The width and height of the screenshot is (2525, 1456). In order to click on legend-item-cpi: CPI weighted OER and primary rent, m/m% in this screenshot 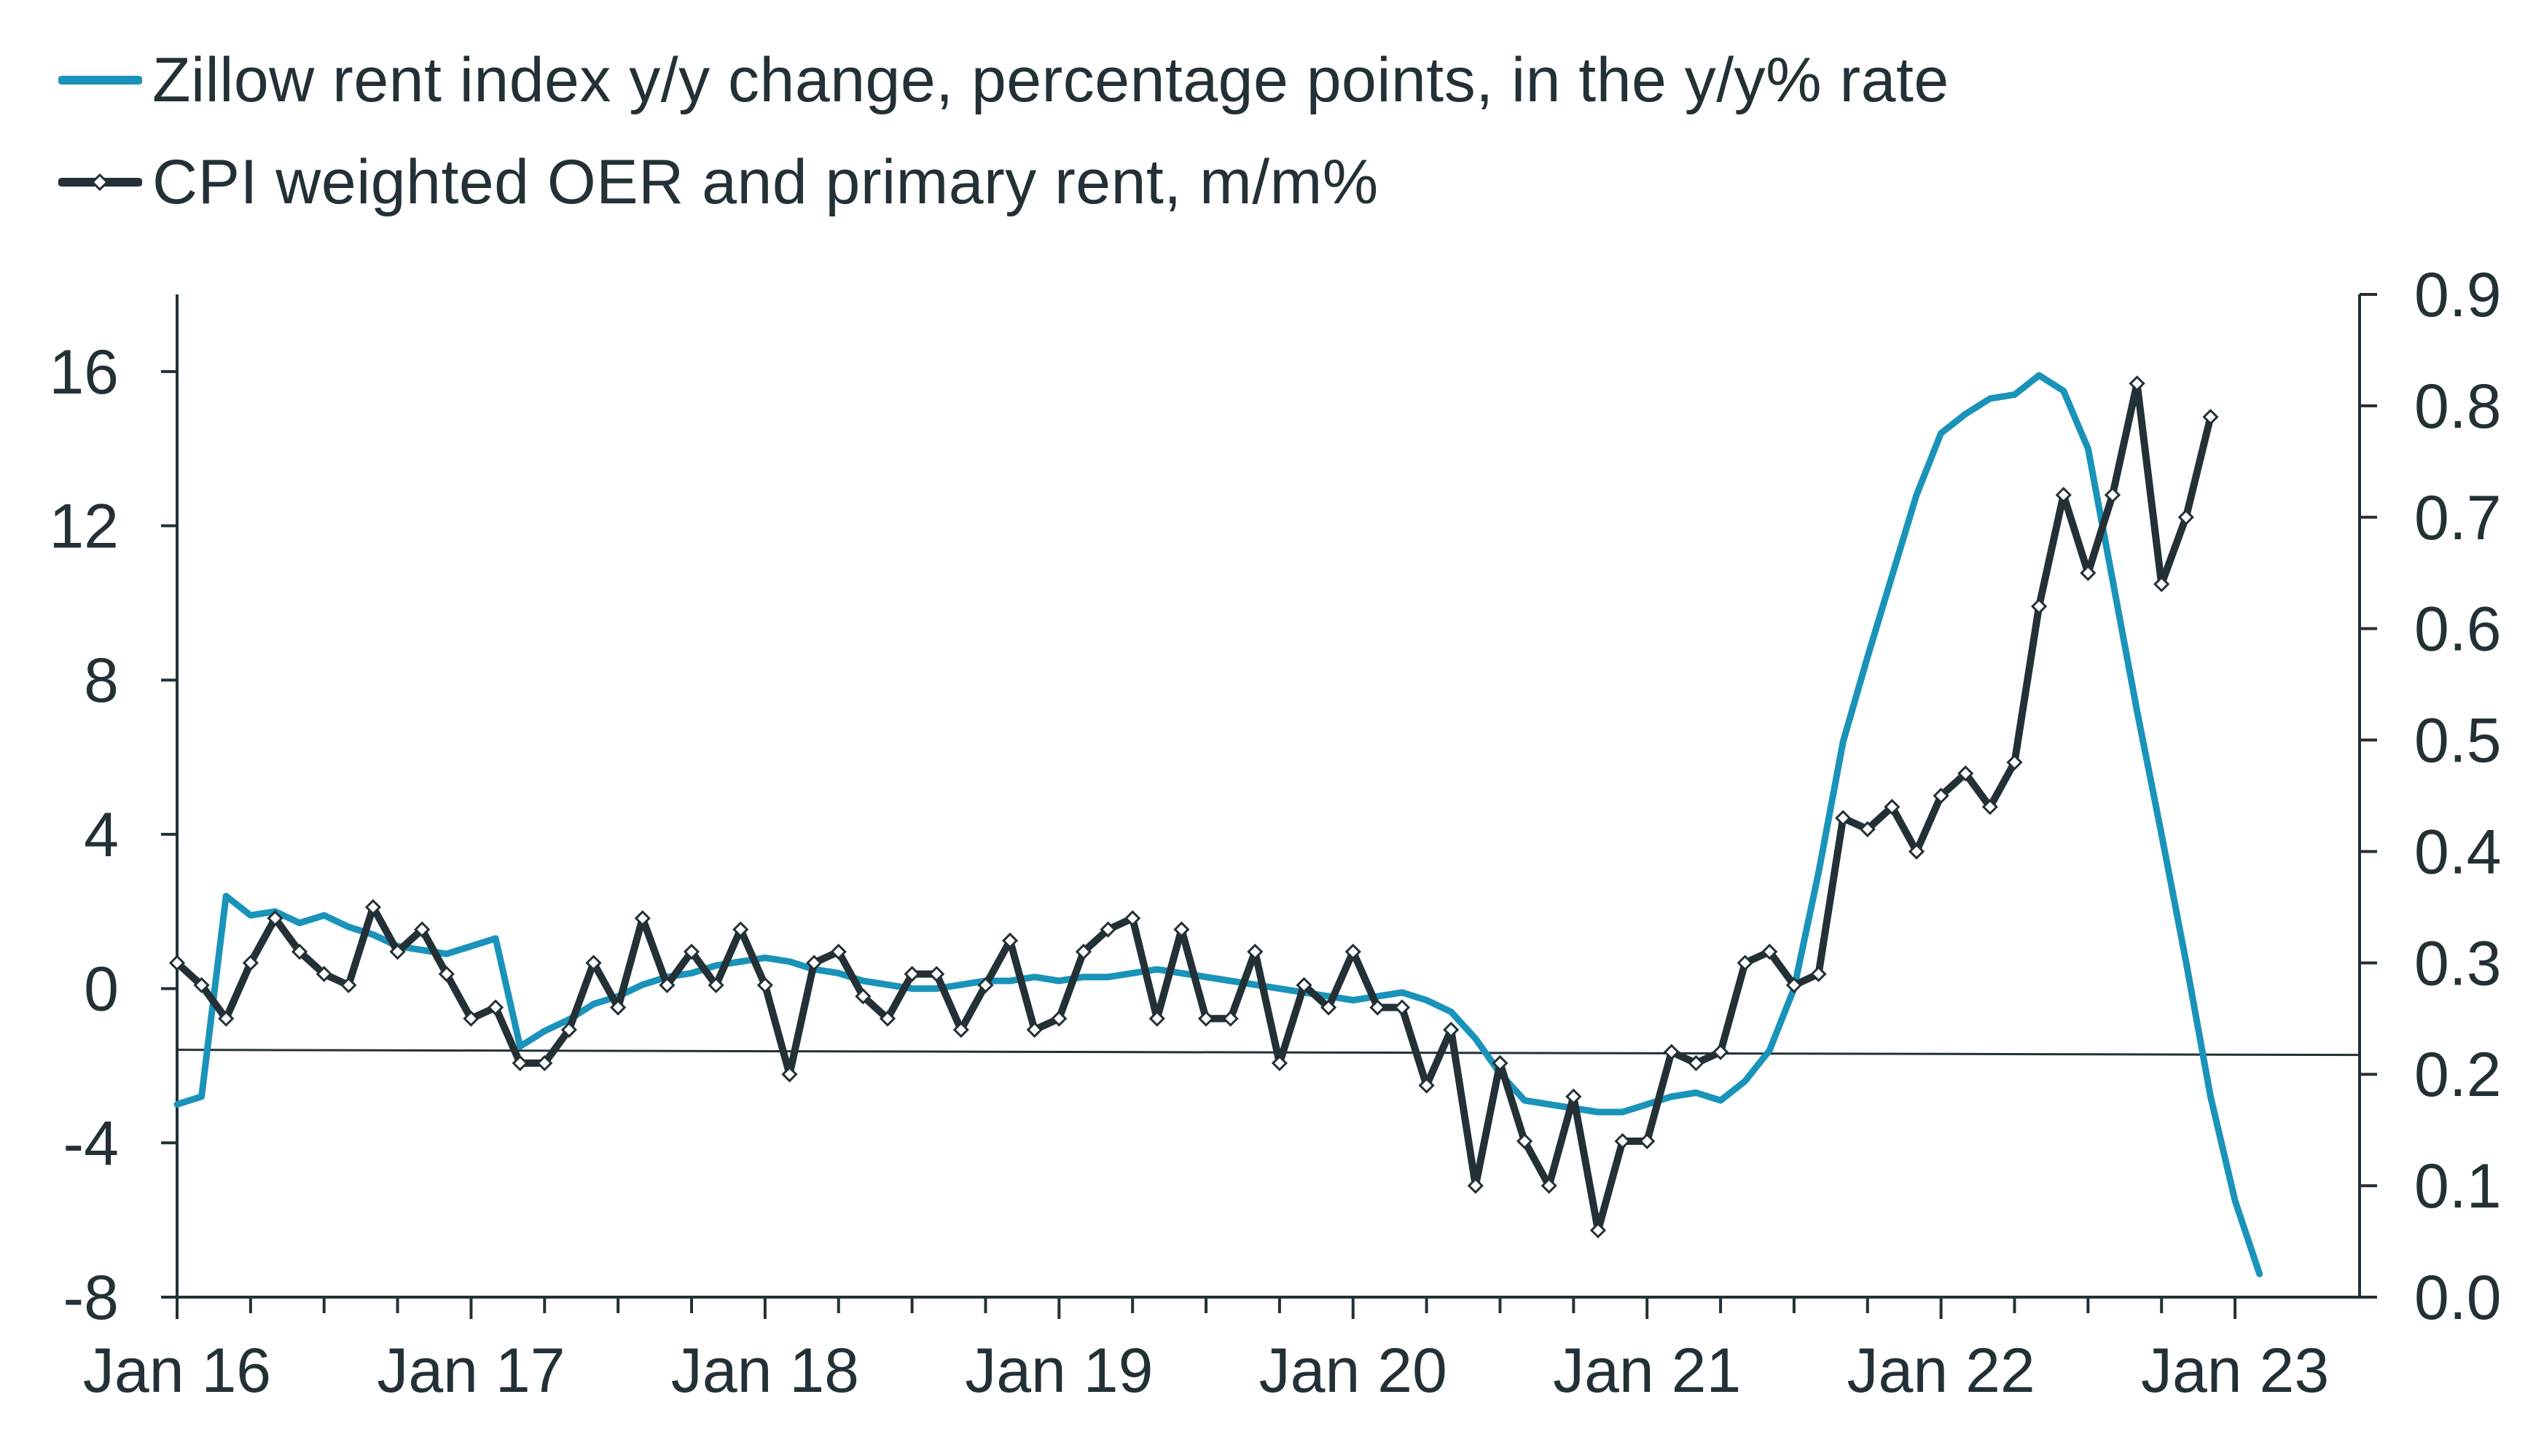, I will do `click(1004, 182)`.